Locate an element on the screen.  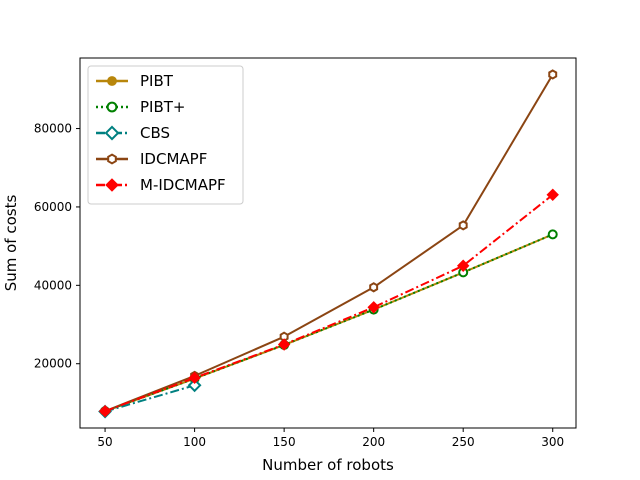
legend-label: M-IDCMAPF is located at coordinates (183, 185).